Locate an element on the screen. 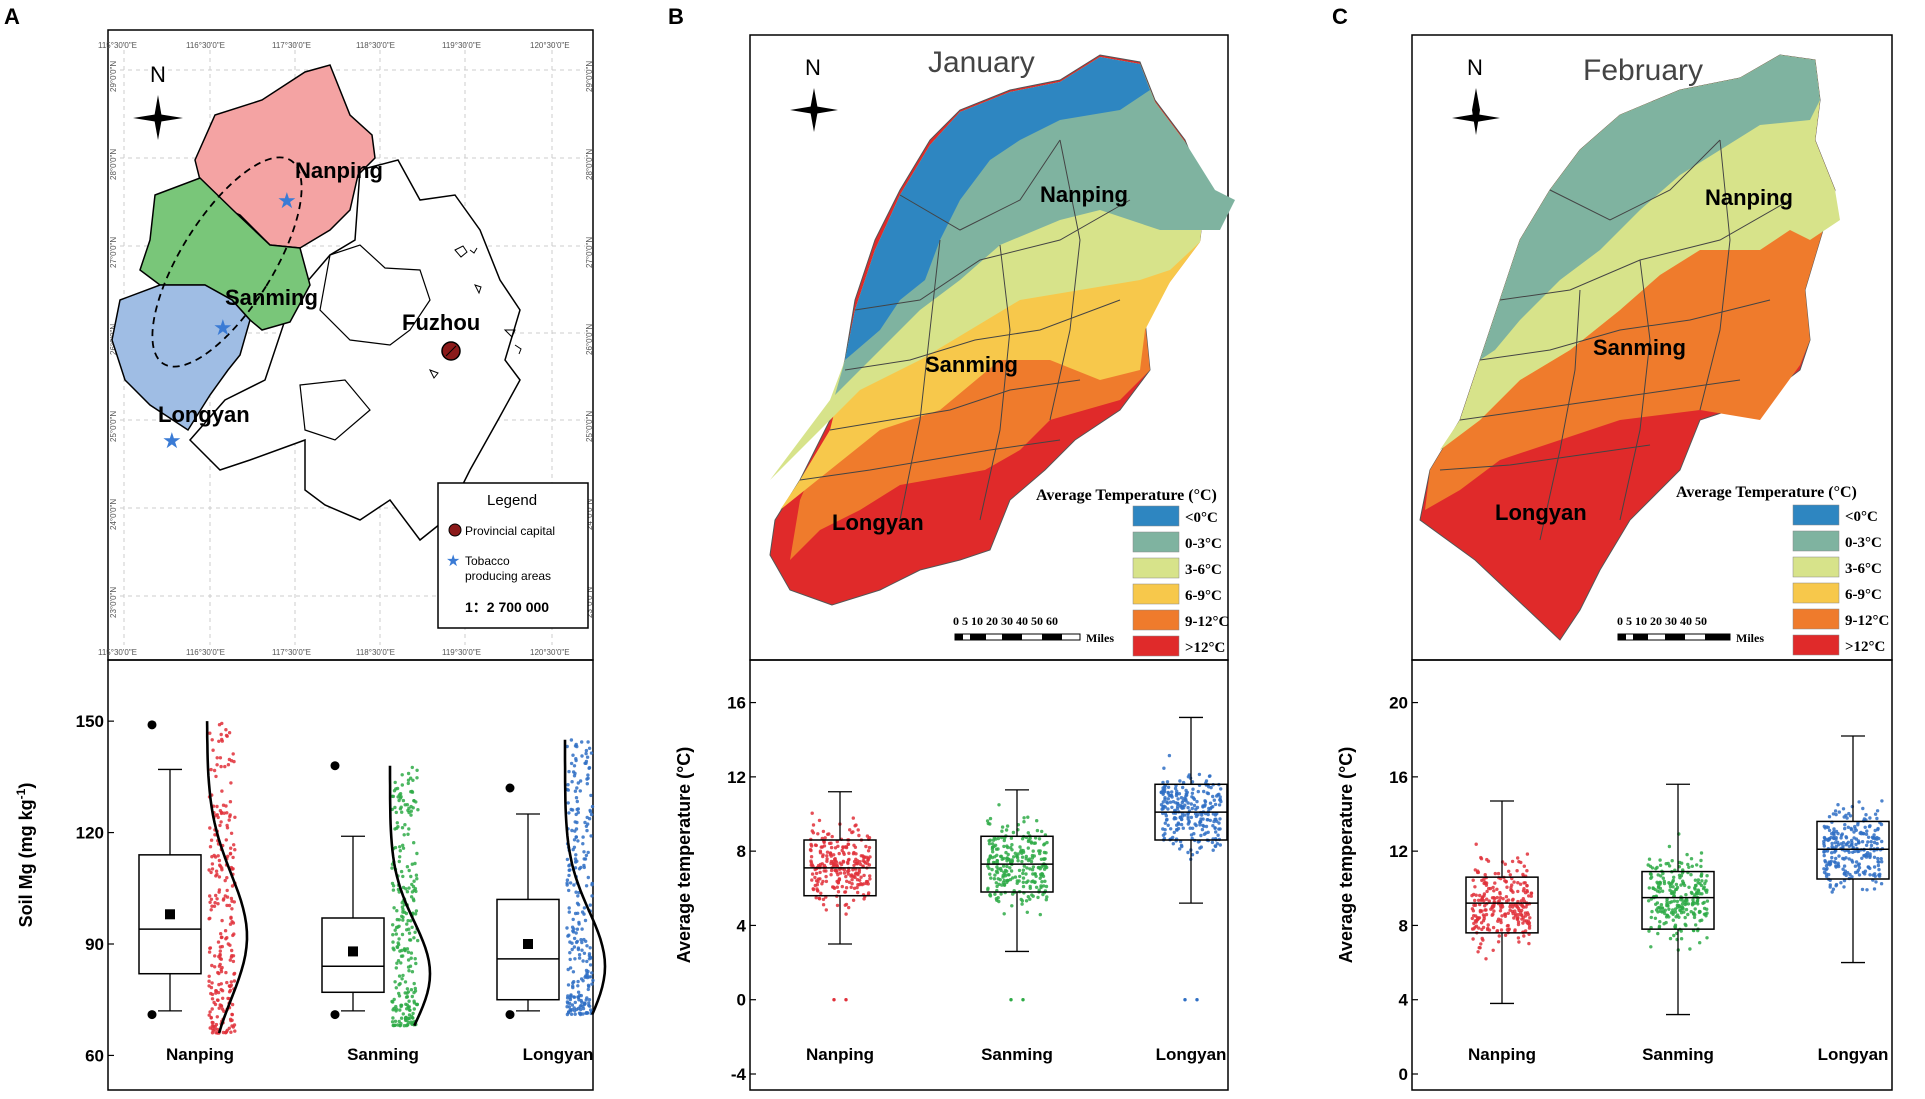 The width and height of the screenshot is (1925, 1099). density-curve is located at coordinates (227, 877).